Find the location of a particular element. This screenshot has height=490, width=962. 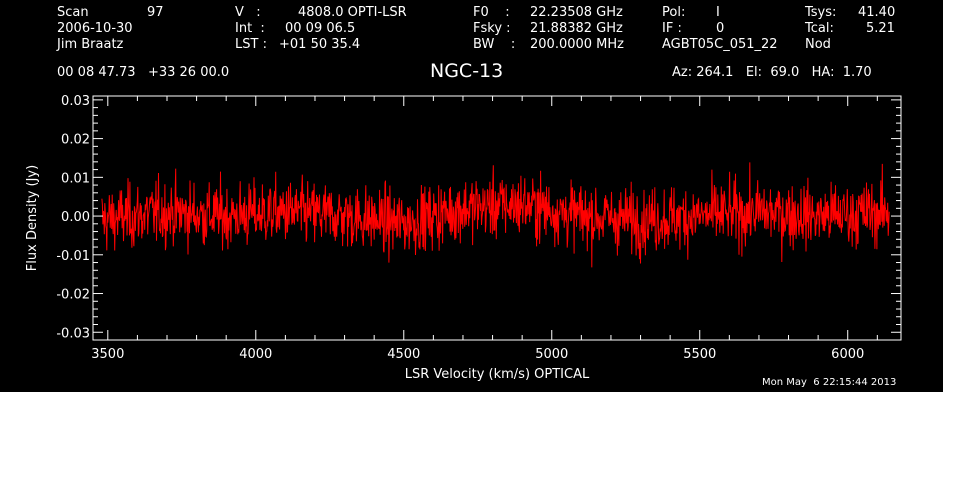

x-tick-label: 4000 is located at coordinates (255, 354).